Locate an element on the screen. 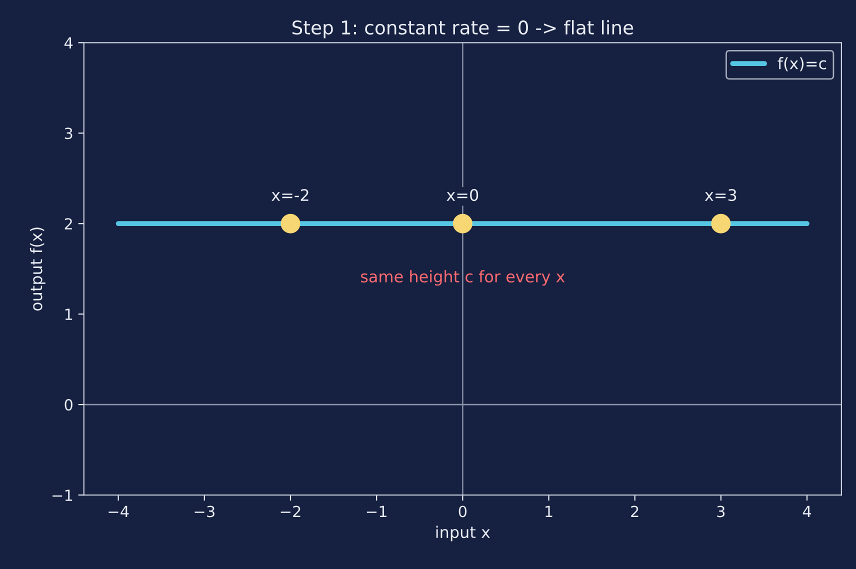 The image size is (856, 569). annotation: x=3 is located at coordinates (720, 195).